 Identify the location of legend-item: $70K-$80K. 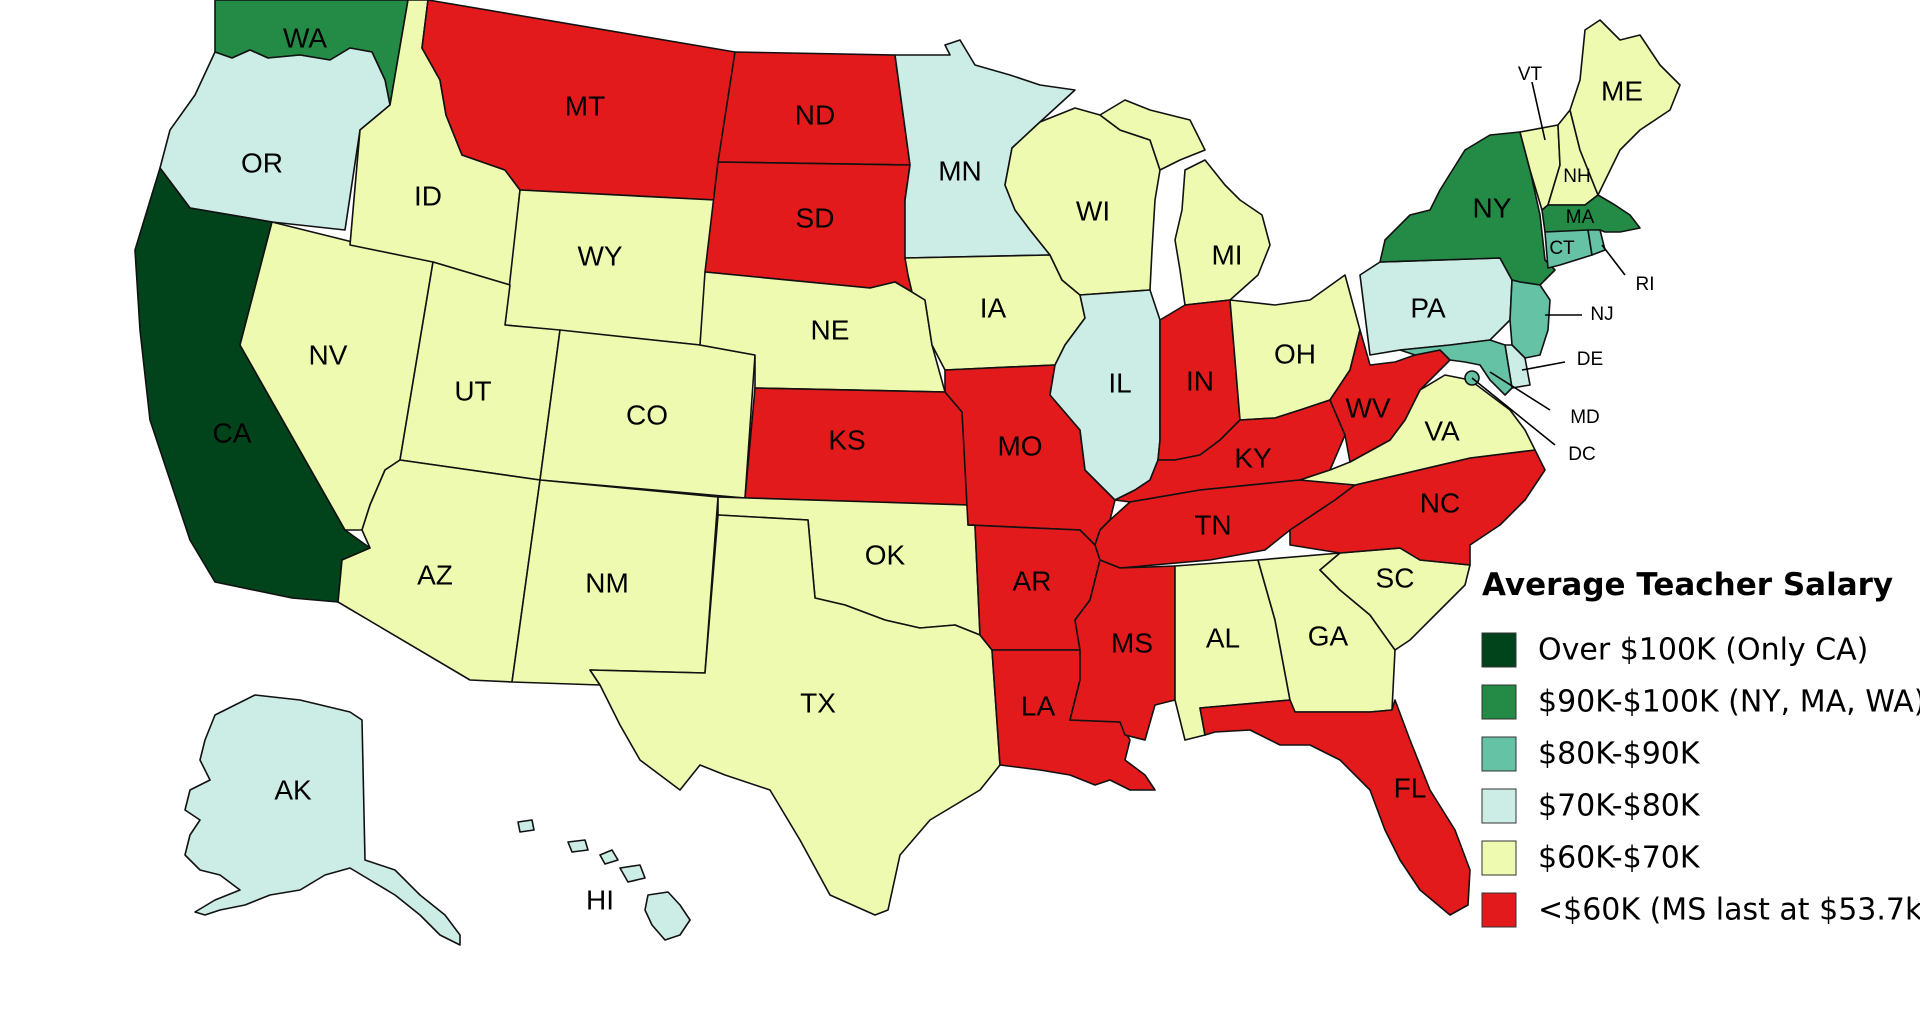
(1591, 806).